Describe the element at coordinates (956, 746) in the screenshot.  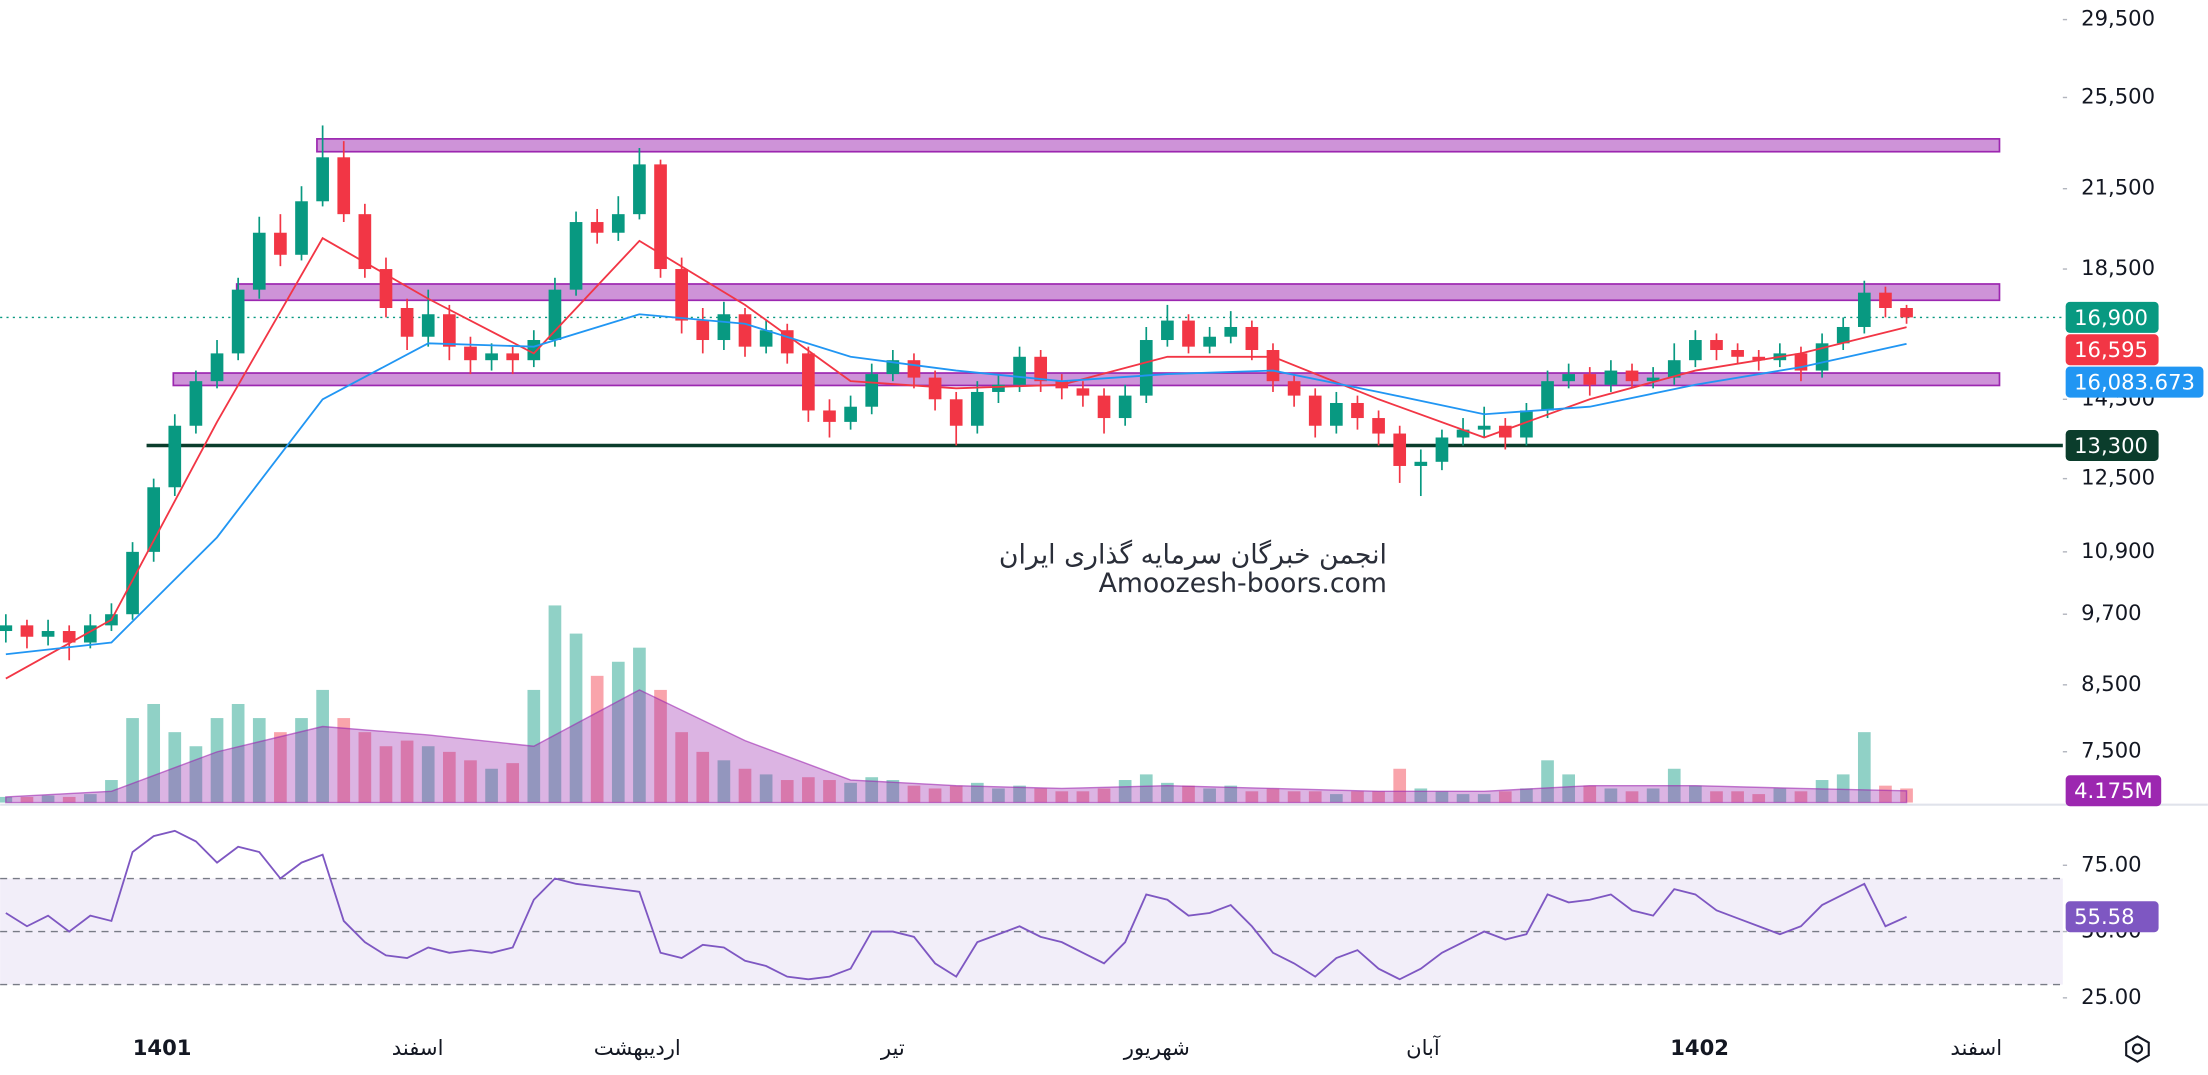
I see `volume-ma-area` at that location.